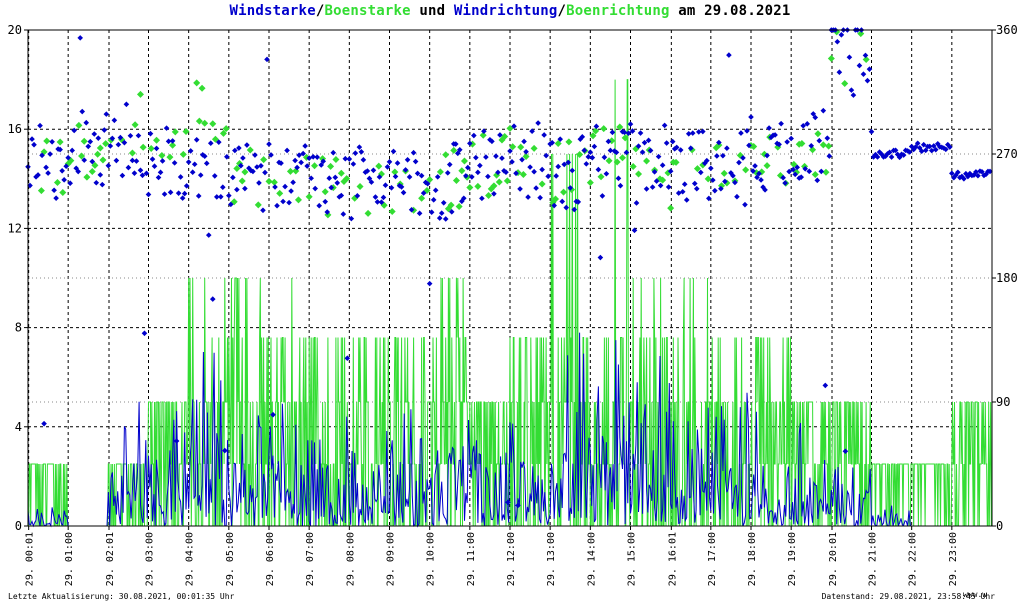  Describe the element at coordinates (511, 559) in the screenshot. I see `x-tick-label: 29. 12:00` at that location.